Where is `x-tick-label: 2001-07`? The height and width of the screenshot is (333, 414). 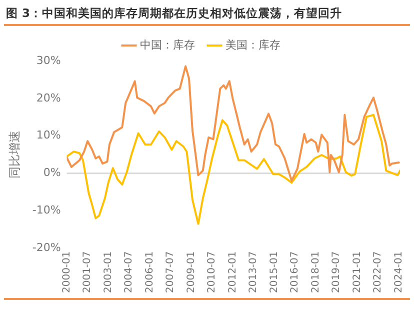
x-tick-label: 2001-07 is located at coordinates (88, 272).